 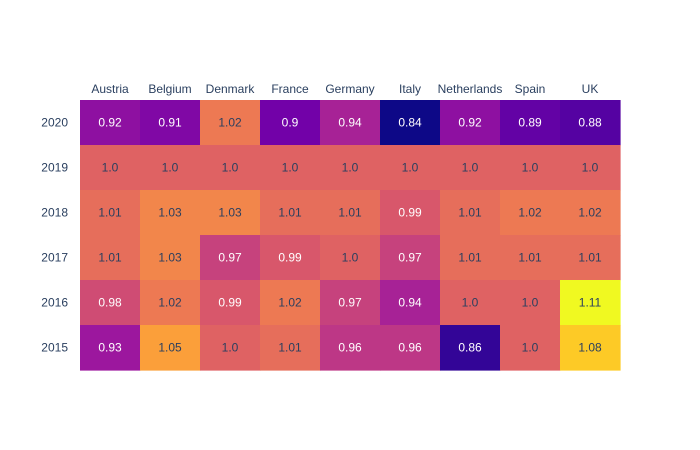 I want to click on cell-value-label: 0.93, so click(x=110, y=348).